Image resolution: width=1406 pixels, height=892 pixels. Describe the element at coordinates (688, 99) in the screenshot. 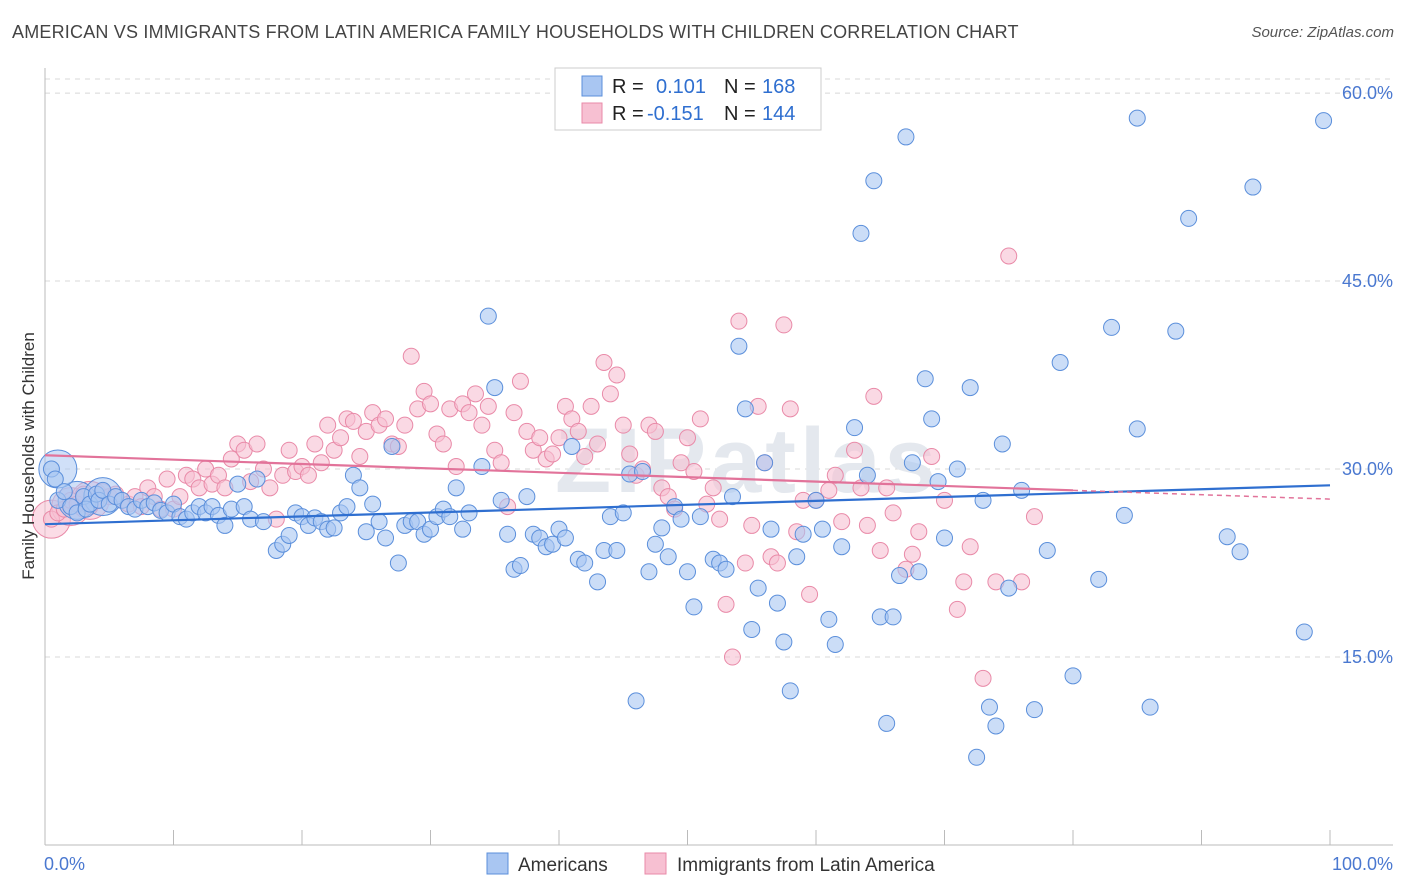

I see `stats-box: R = 0.101 N = 168 R = -0.151 N = 144` at that location.